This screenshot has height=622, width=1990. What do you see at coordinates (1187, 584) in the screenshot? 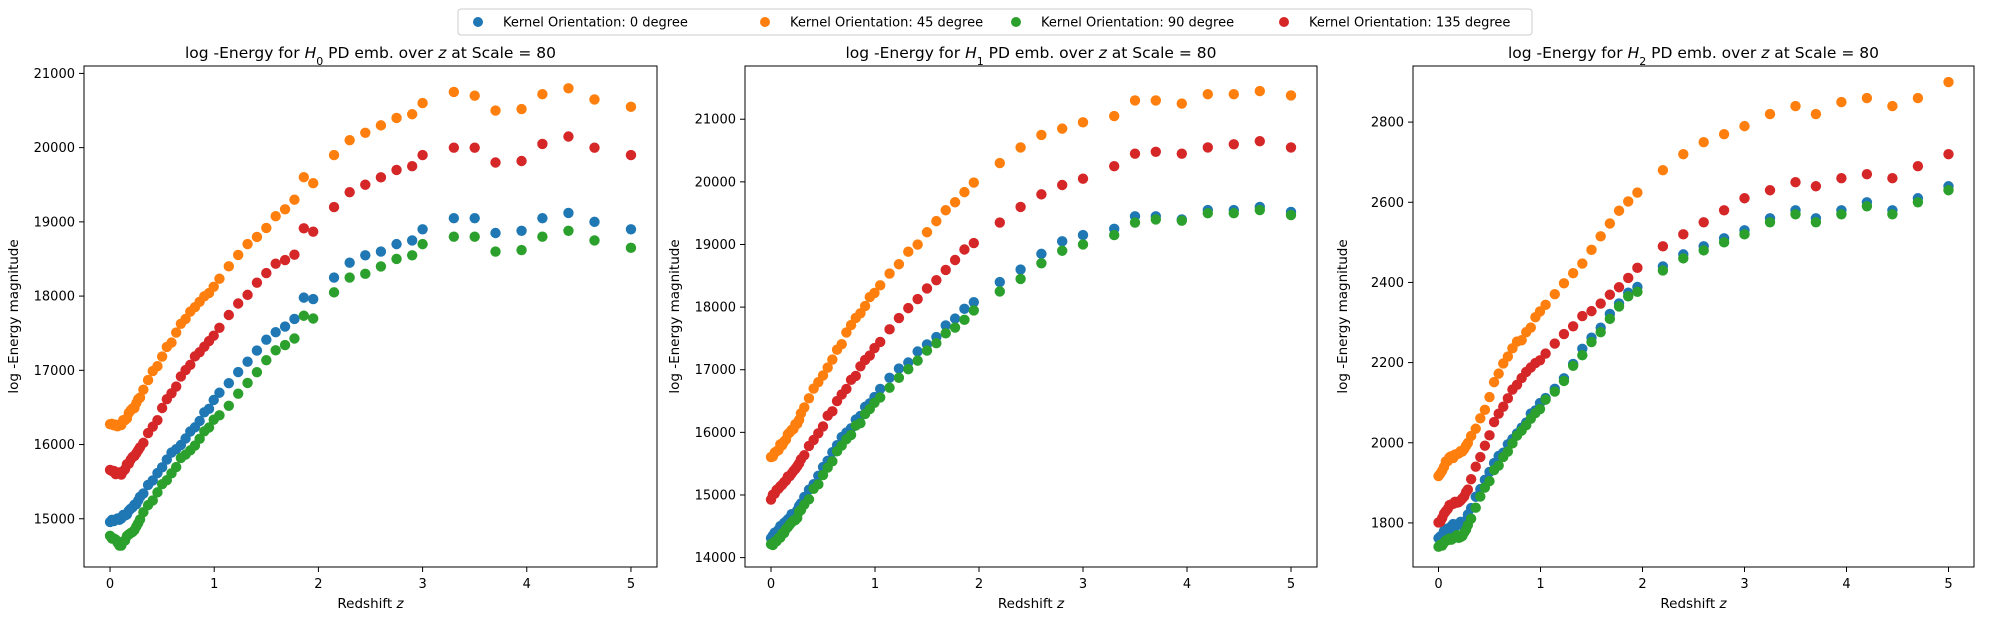
I see `x-tick-label: 4` at bounding box center [1187, 584].